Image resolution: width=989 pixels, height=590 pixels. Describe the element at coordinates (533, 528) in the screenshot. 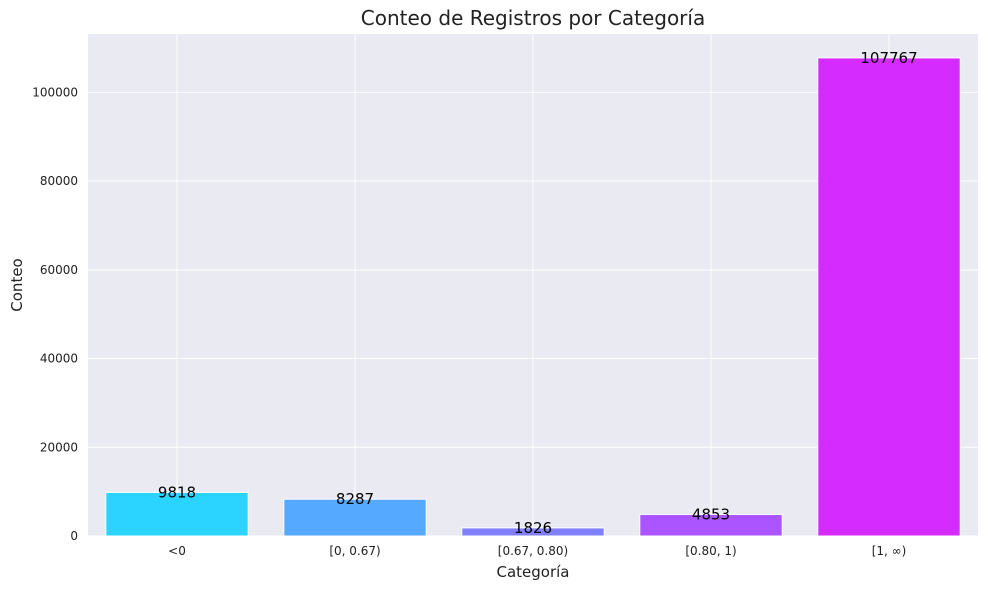

I see `bar-value-label: 1826` at that location.